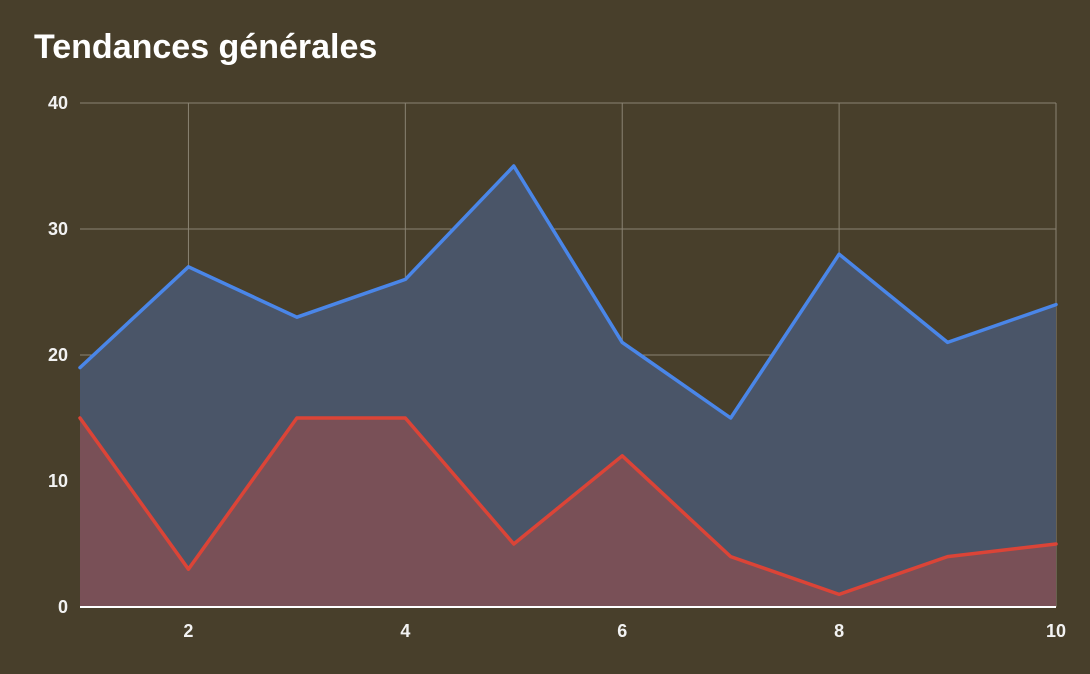 This screenshot has width=1090, height=674. Describe the element at coordinates (188, 631) in the screenshot. I see `x-tick-label-2: 2` at that location.